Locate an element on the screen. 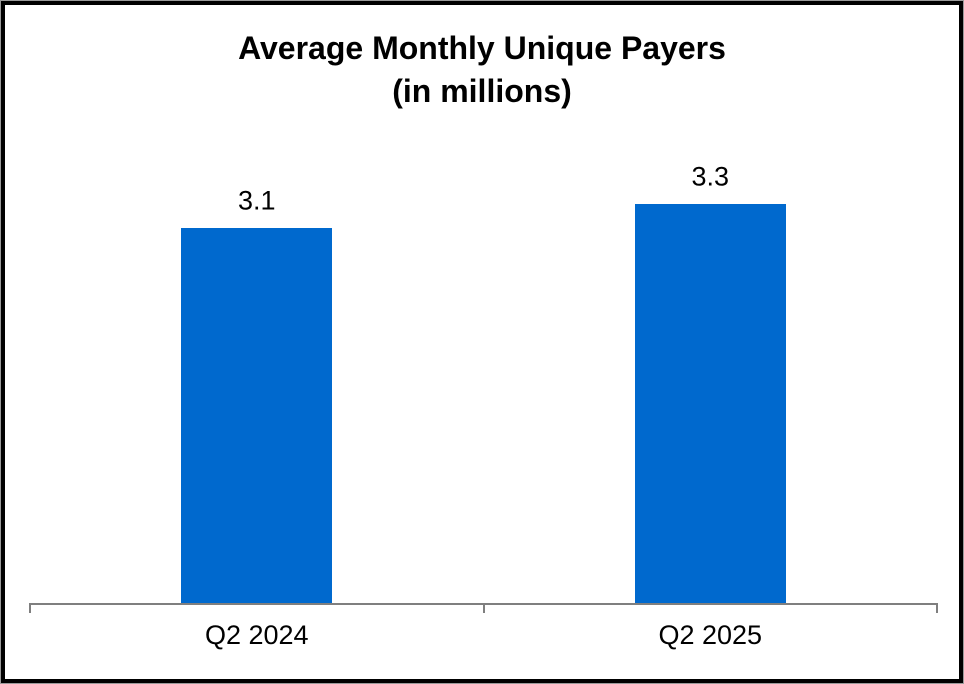  x-axis-category-label: Q2 2025 is located at coordinates (710, 635).